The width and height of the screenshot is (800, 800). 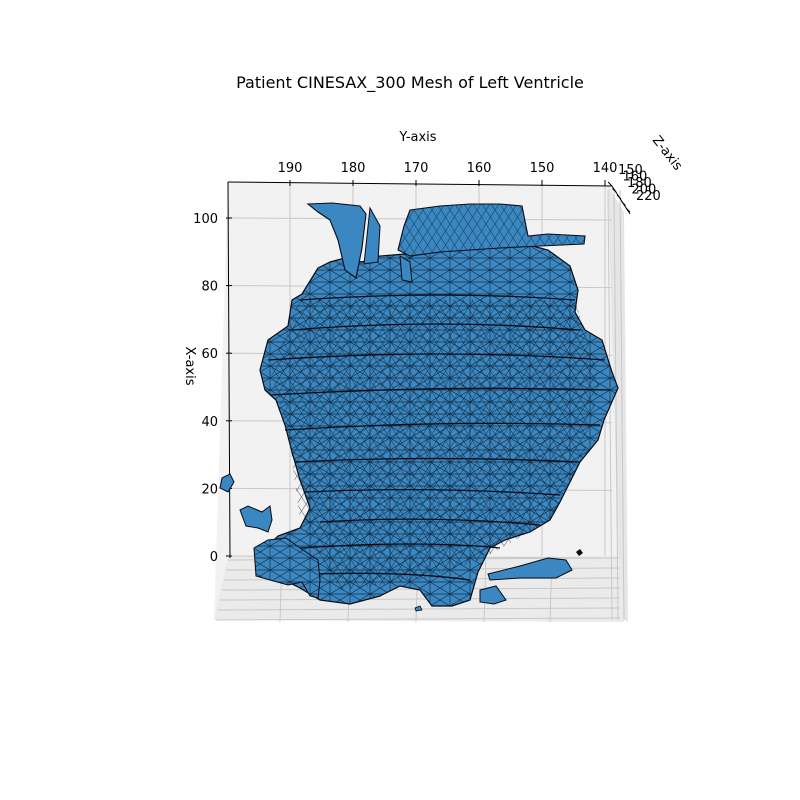 What do you see at coordinates (667, 153) in the screenshot?
I see `z-axis-label: Z-axis` at bounding box center [667, 153].